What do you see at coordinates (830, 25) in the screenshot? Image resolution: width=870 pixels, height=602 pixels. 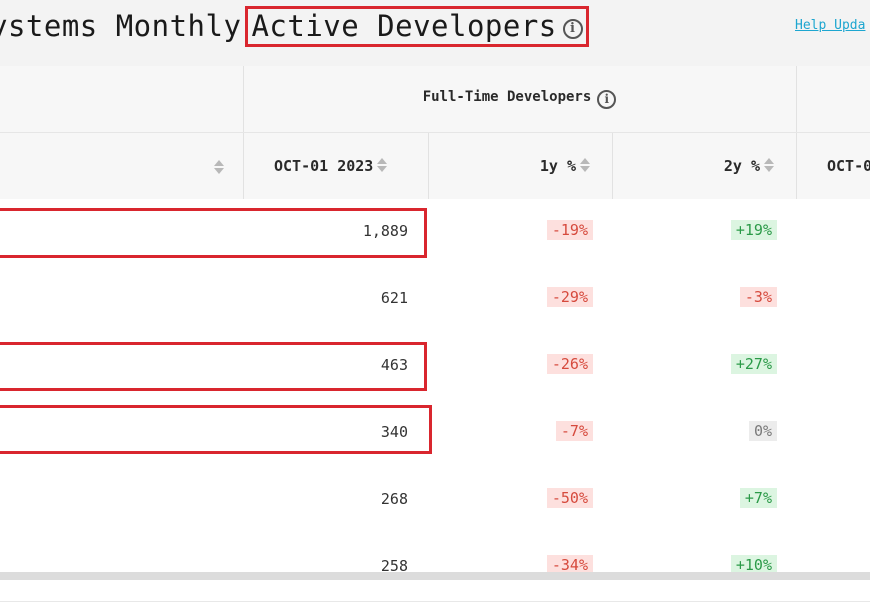 I see `help-update-link: Help Upda` at bounding box center [830, 25].